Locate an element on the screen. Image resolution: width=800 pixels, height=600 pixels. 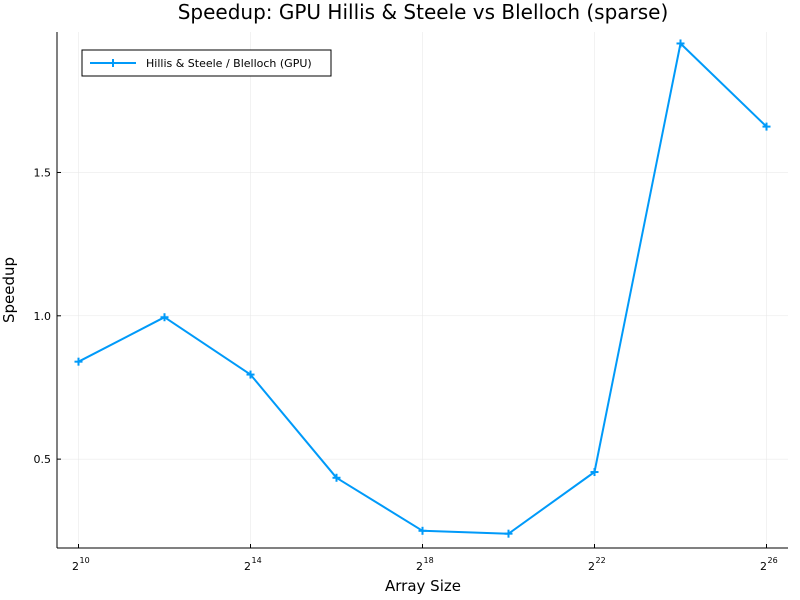
x-tick-exponent: 18 is located at coordinates (429, 560).